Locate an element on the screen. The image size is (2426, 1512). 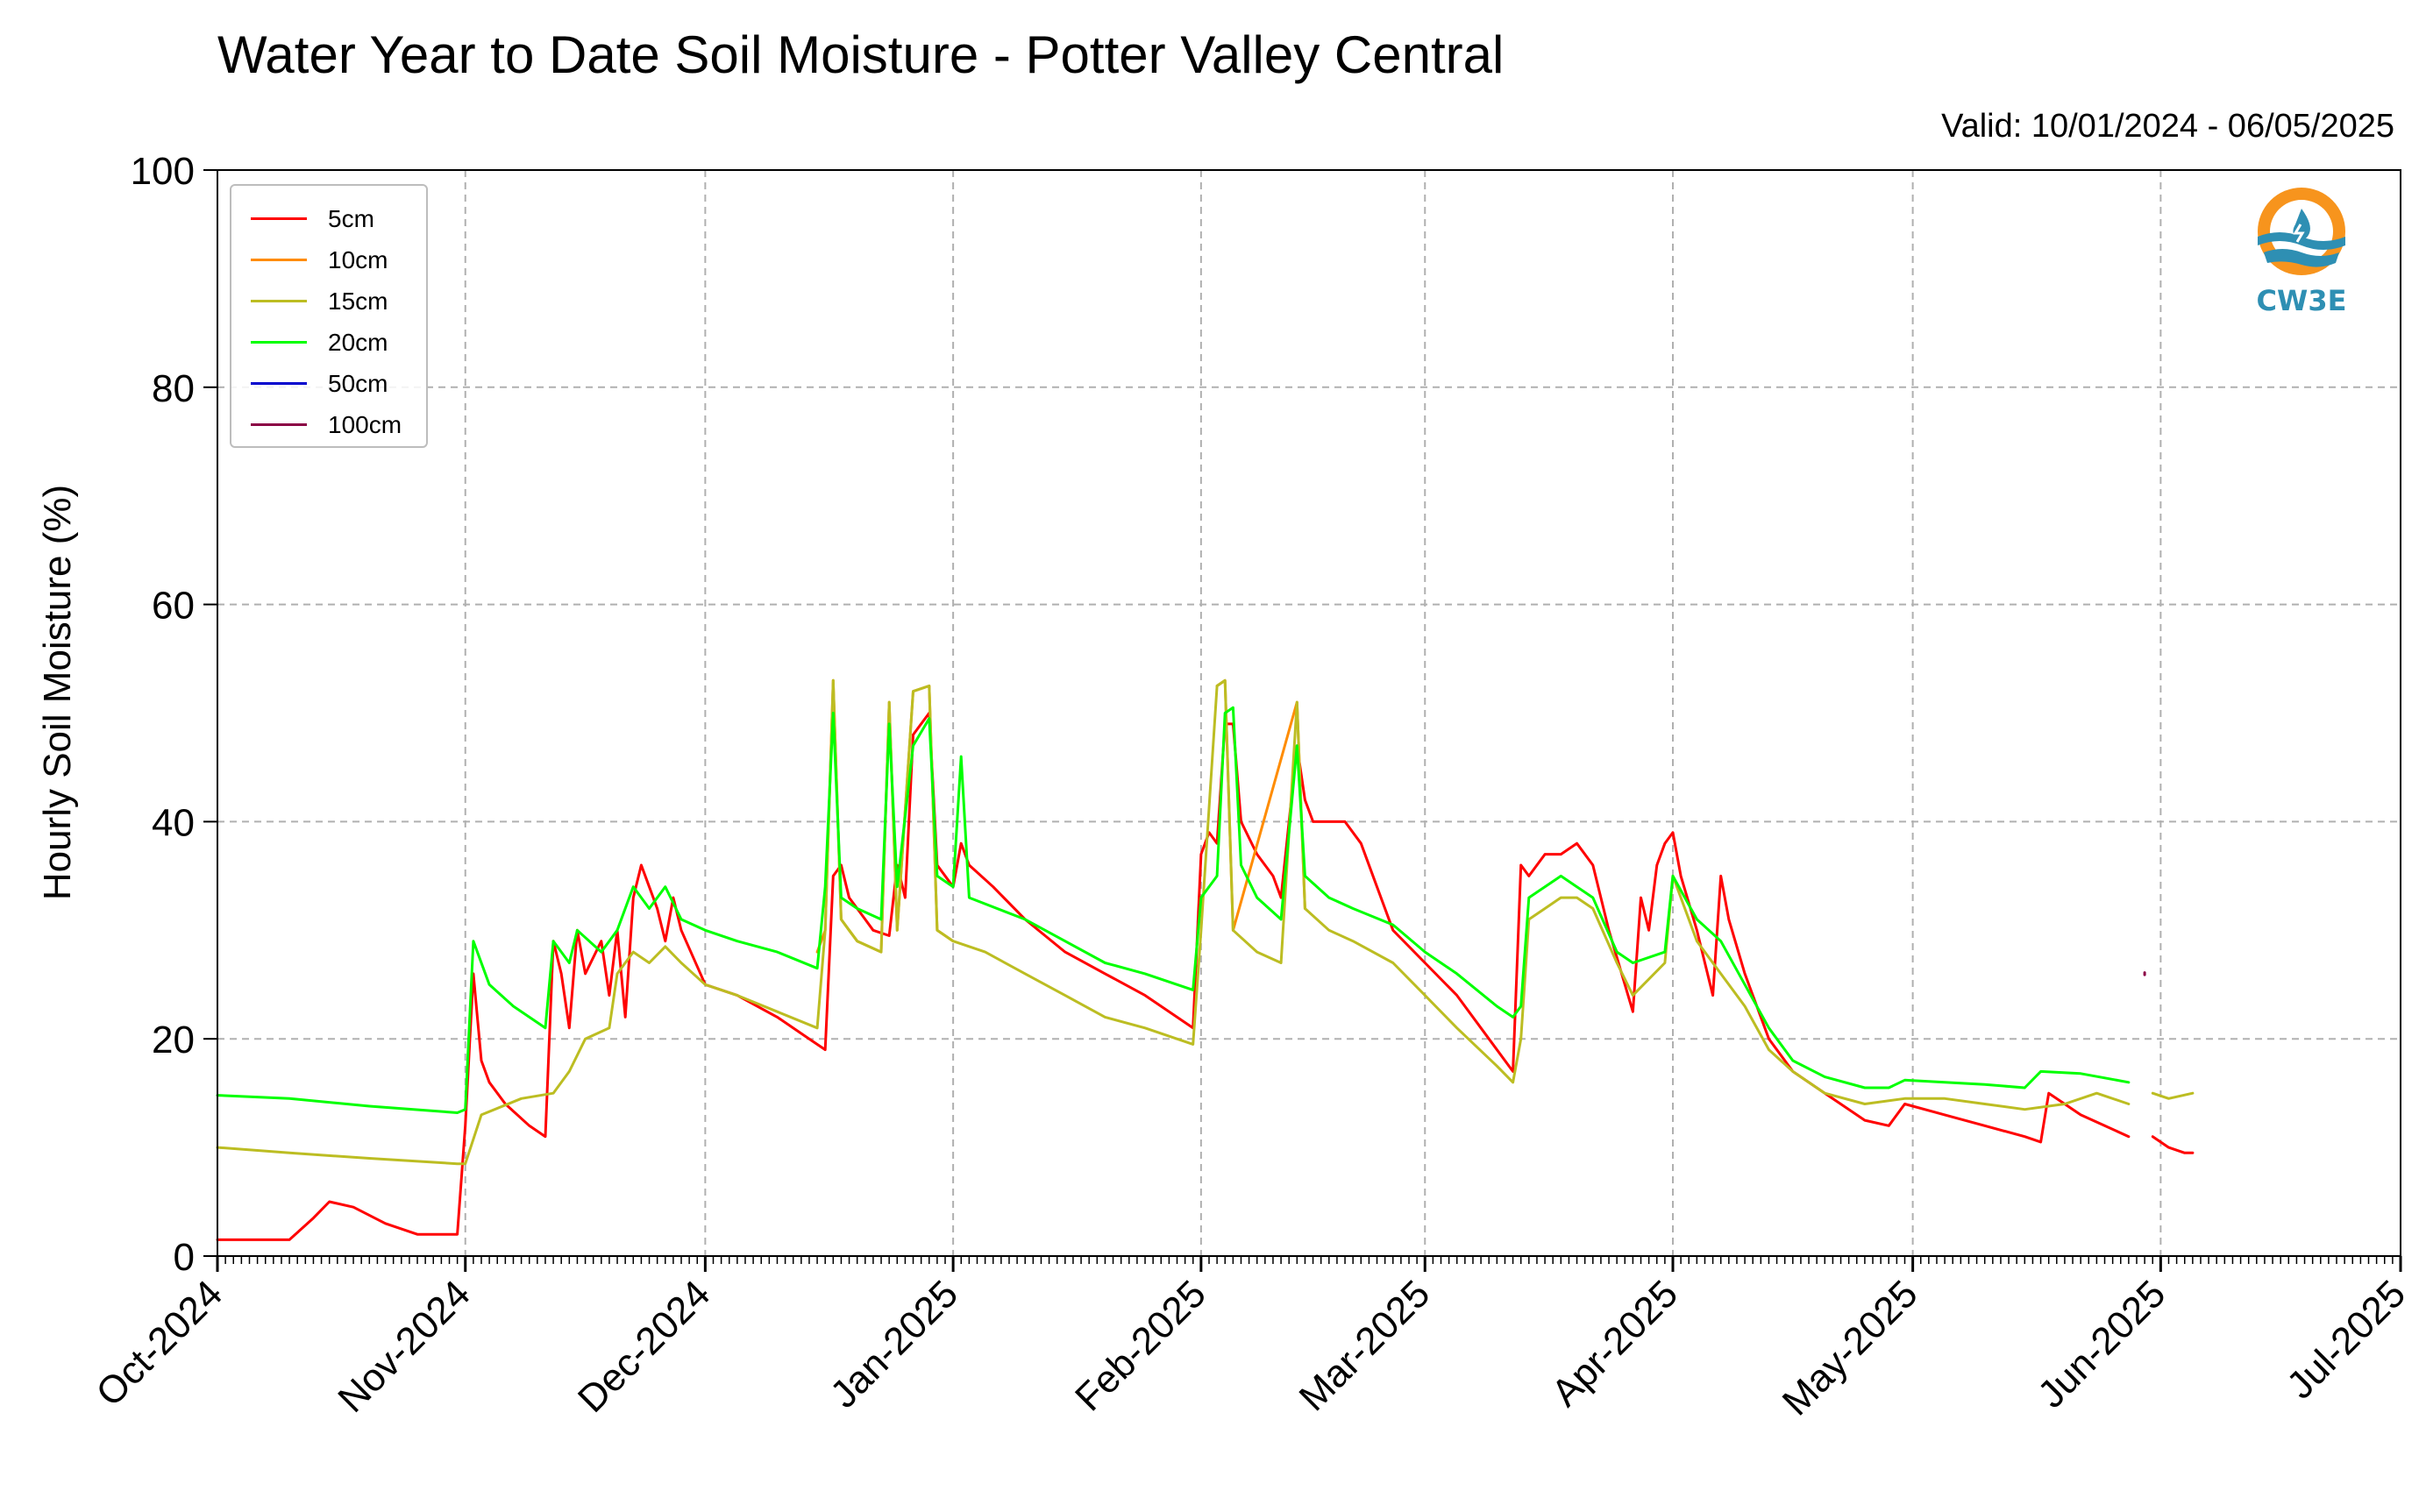
chart-subtitle: Valid: 10/01/2024 - 06/05/2025 is located at coordinates (2167, 126).